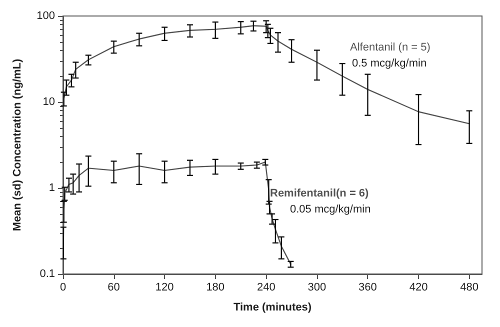 The width and height of the screenshot is (500, 327). Describe the element at coordinates (18, 145) in the screenshot. I see `y-axis-title: Mean (sd) Concentration (ng/mL)` at that location.